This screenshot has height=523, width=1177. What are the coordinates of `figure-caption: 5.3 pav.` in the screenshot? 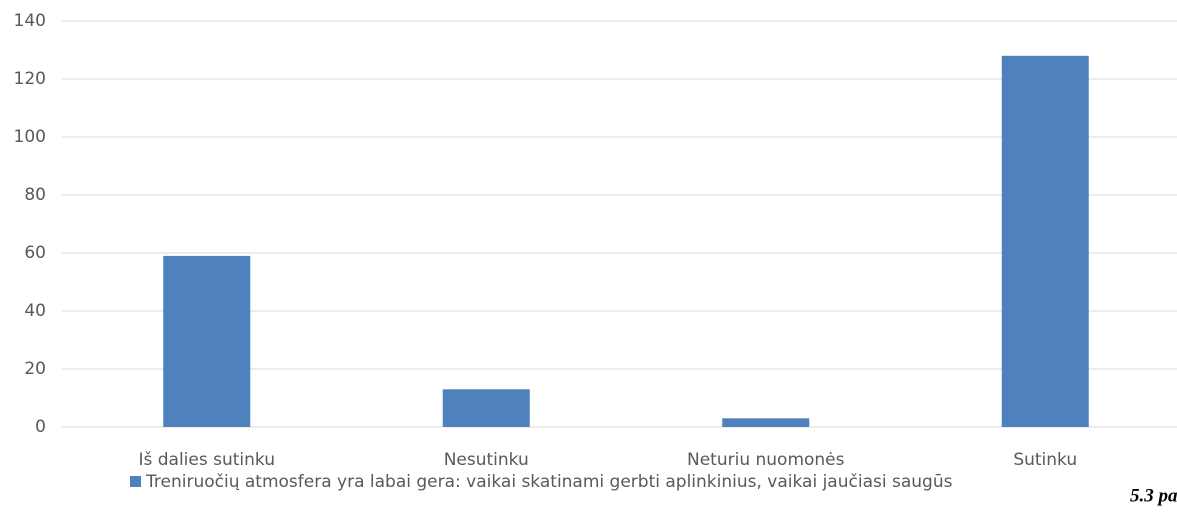 It's located at (1153, 495).